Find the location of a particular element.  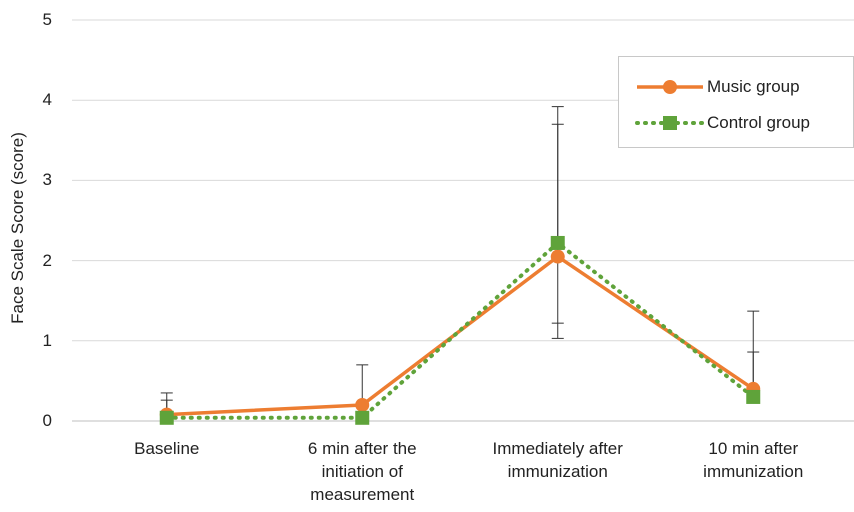

y-tick-label: 5 is located at coordinates (47, 19).